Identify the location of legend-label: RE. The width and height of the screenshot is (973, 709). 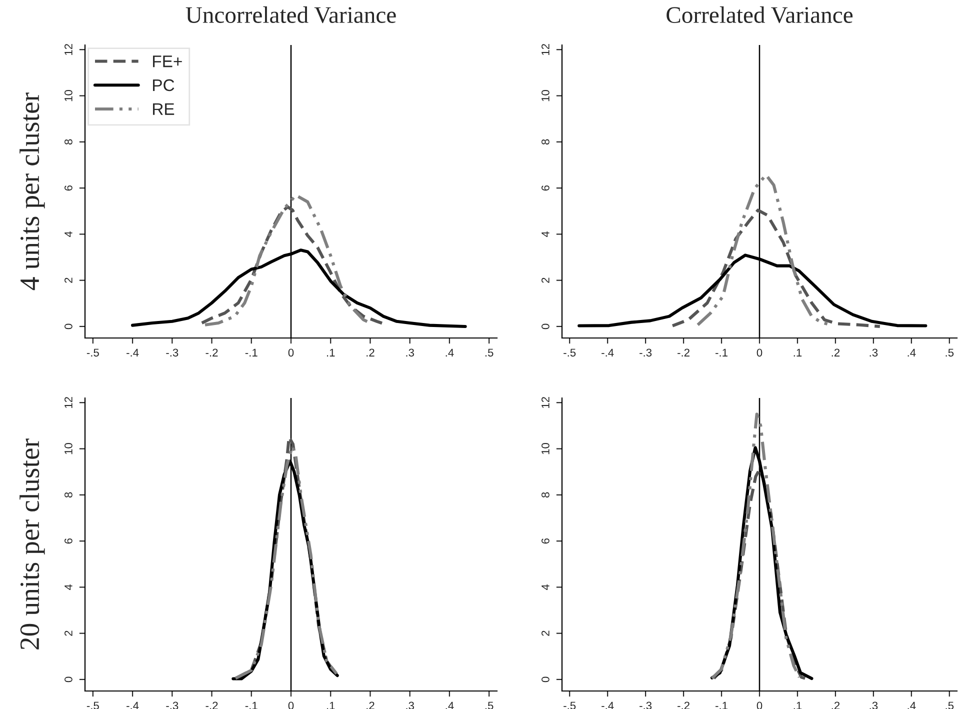
(163, 109).